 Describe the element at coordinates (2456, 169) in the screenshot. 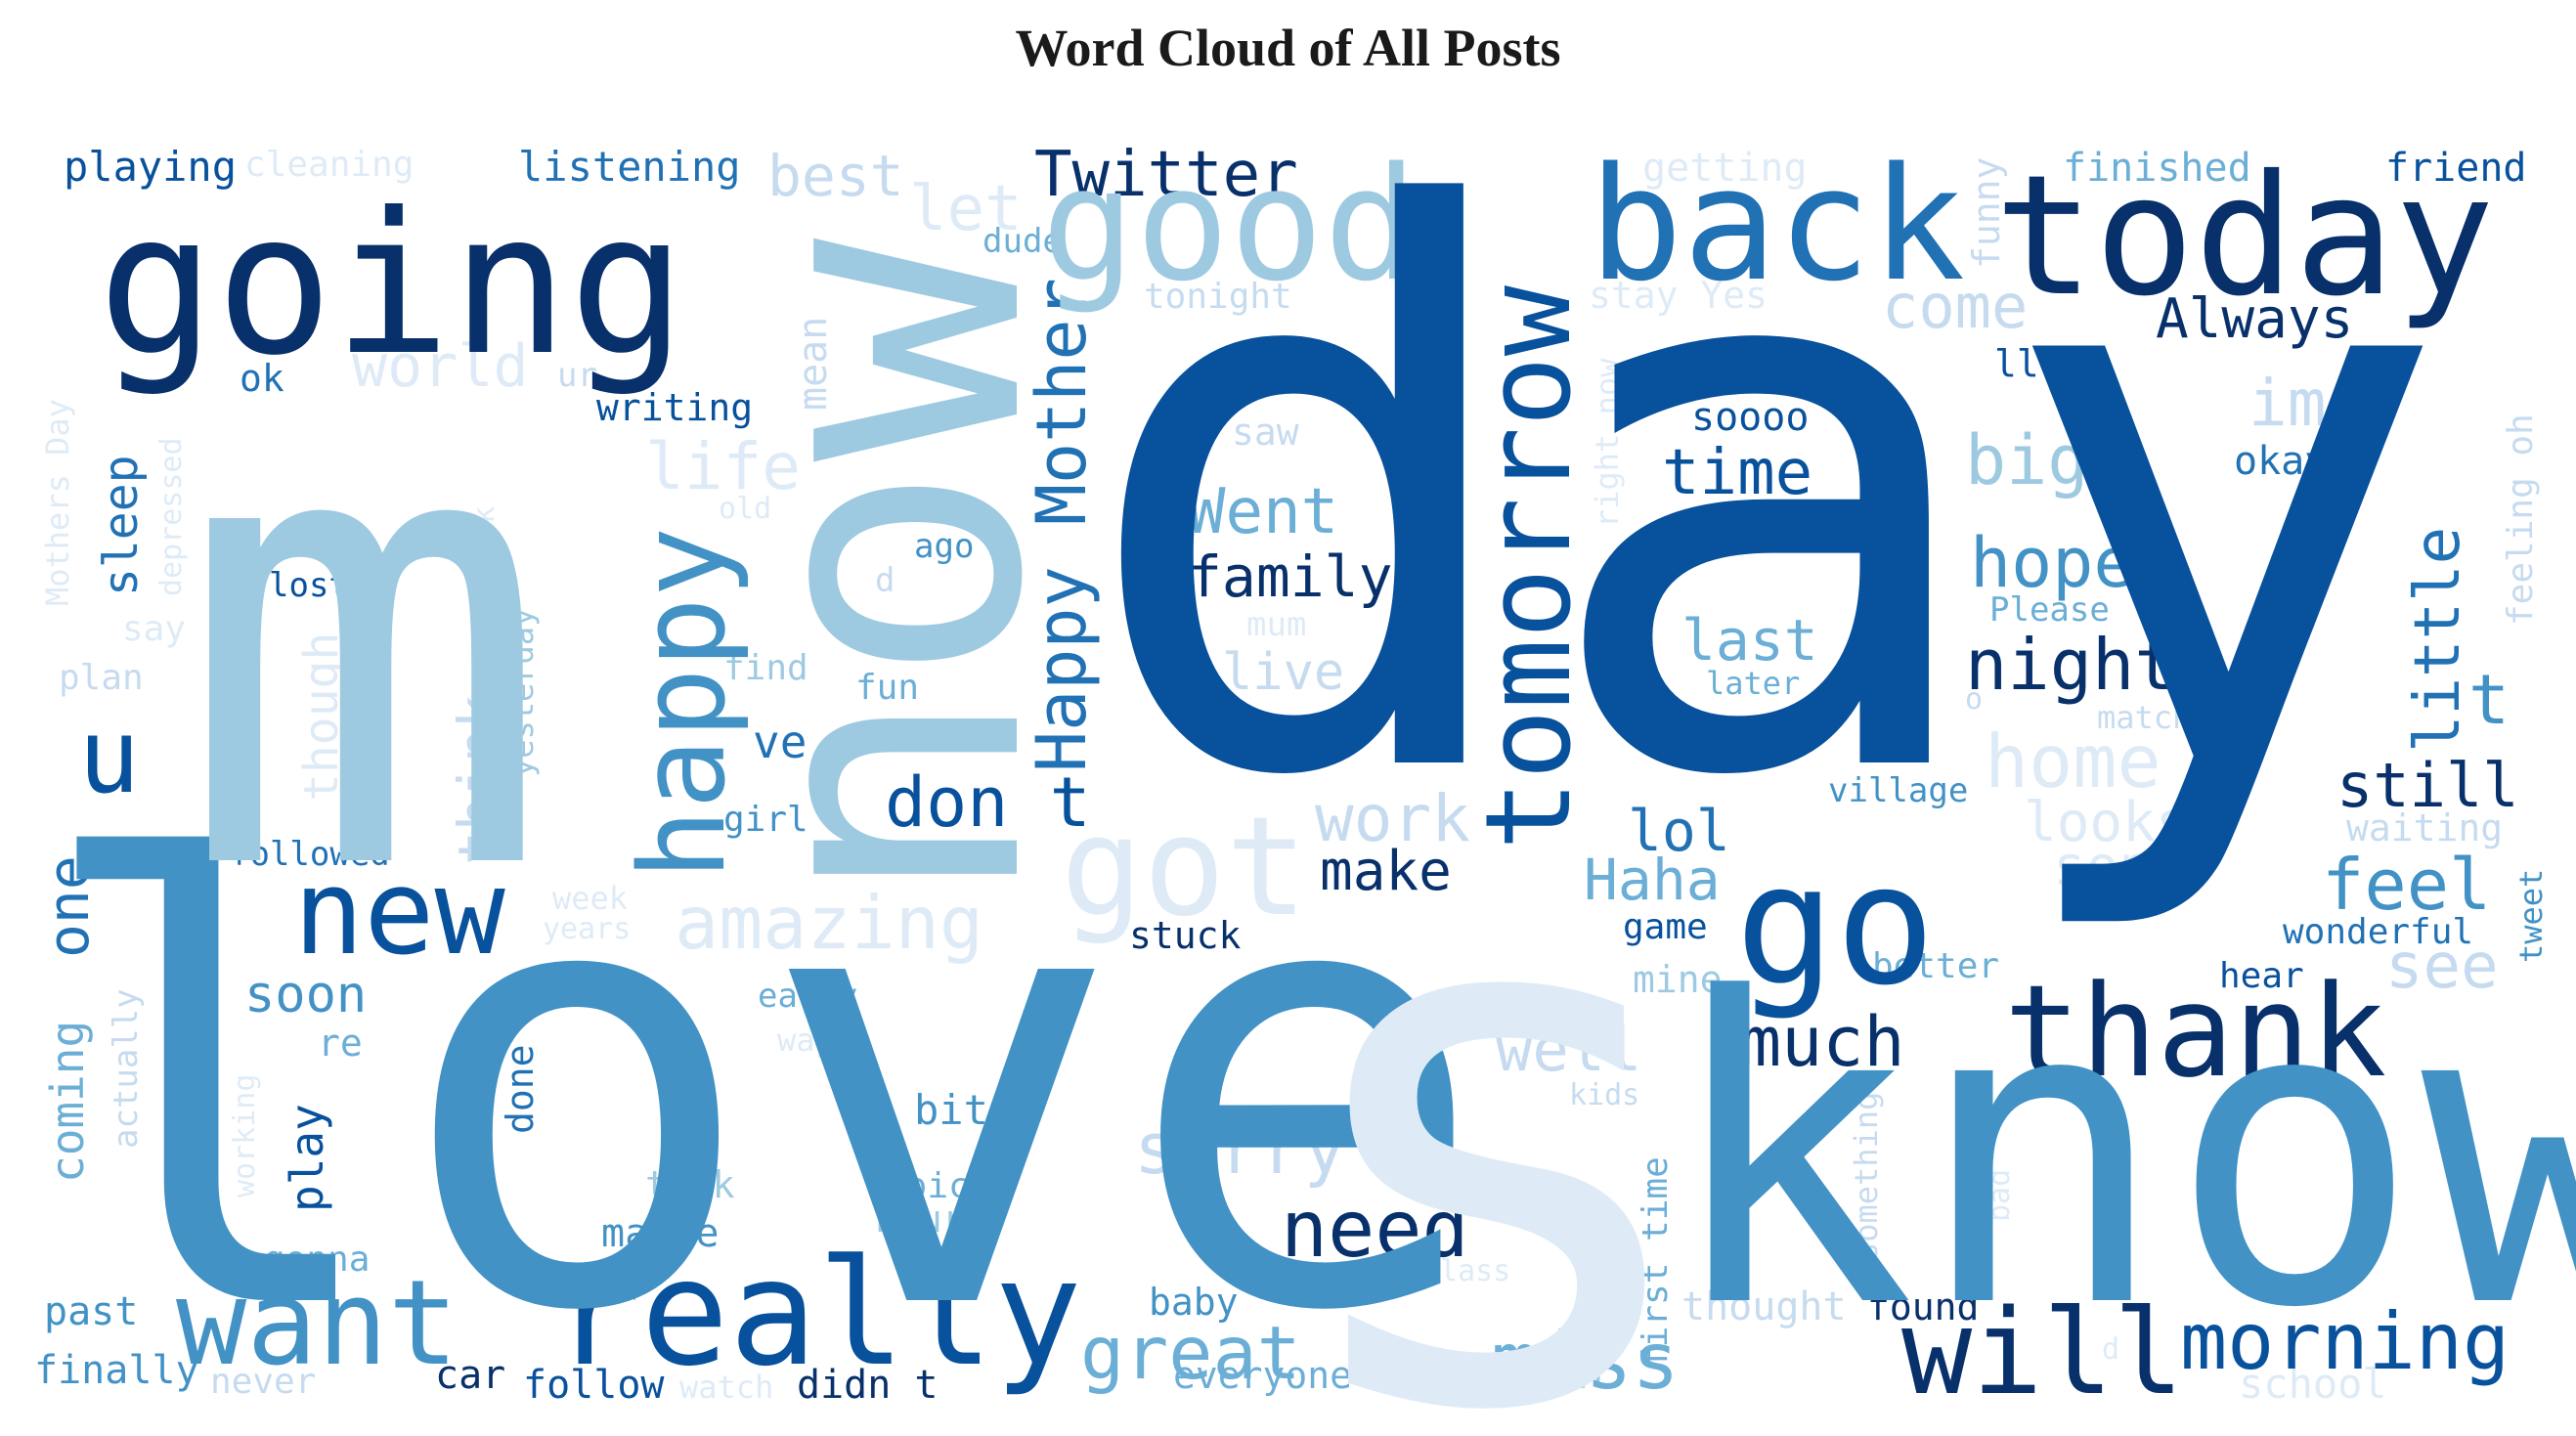

I see `word-friend: friend` at that location.